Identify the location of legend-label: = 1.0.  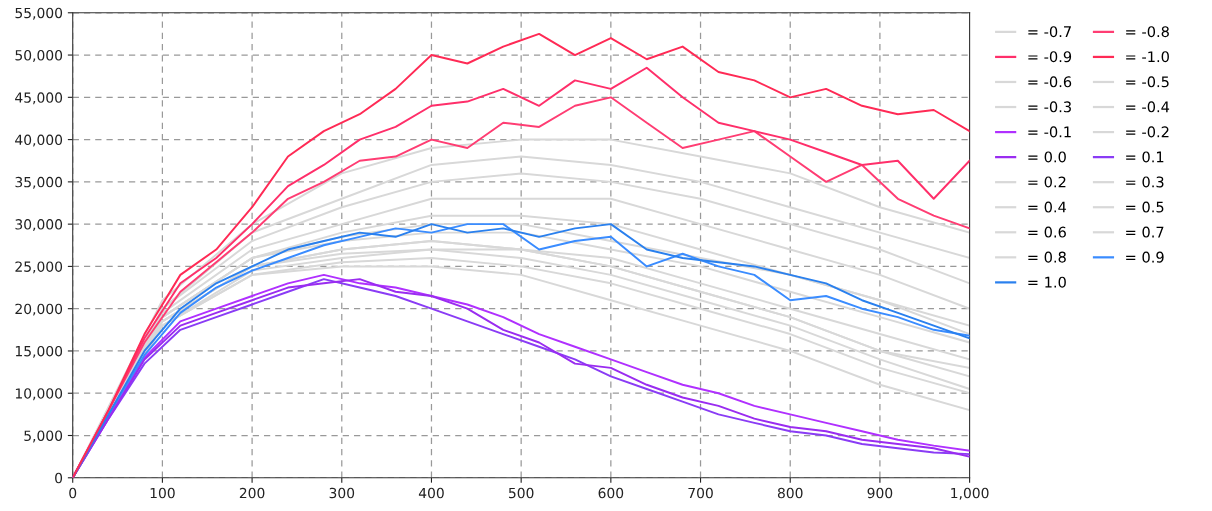
(1047, 282).